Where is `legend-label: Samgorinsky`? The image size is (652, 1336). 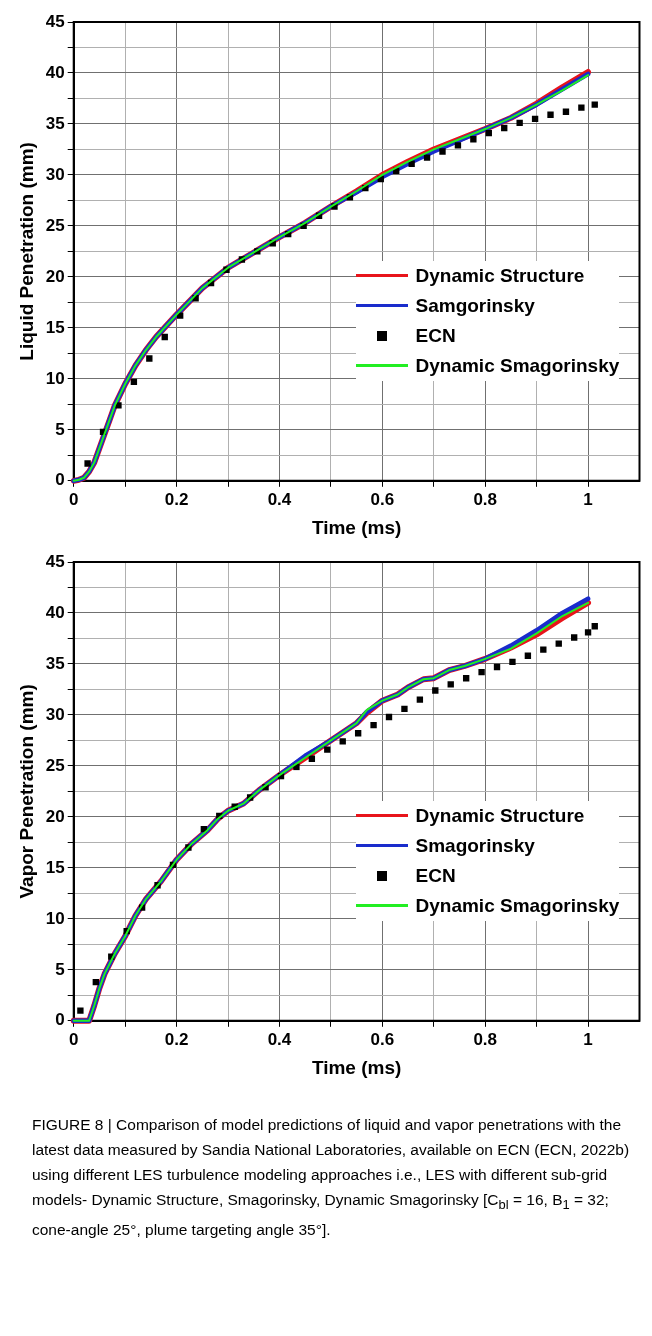
legend-label: Samgorinsky is located at coordinates (475, 305).